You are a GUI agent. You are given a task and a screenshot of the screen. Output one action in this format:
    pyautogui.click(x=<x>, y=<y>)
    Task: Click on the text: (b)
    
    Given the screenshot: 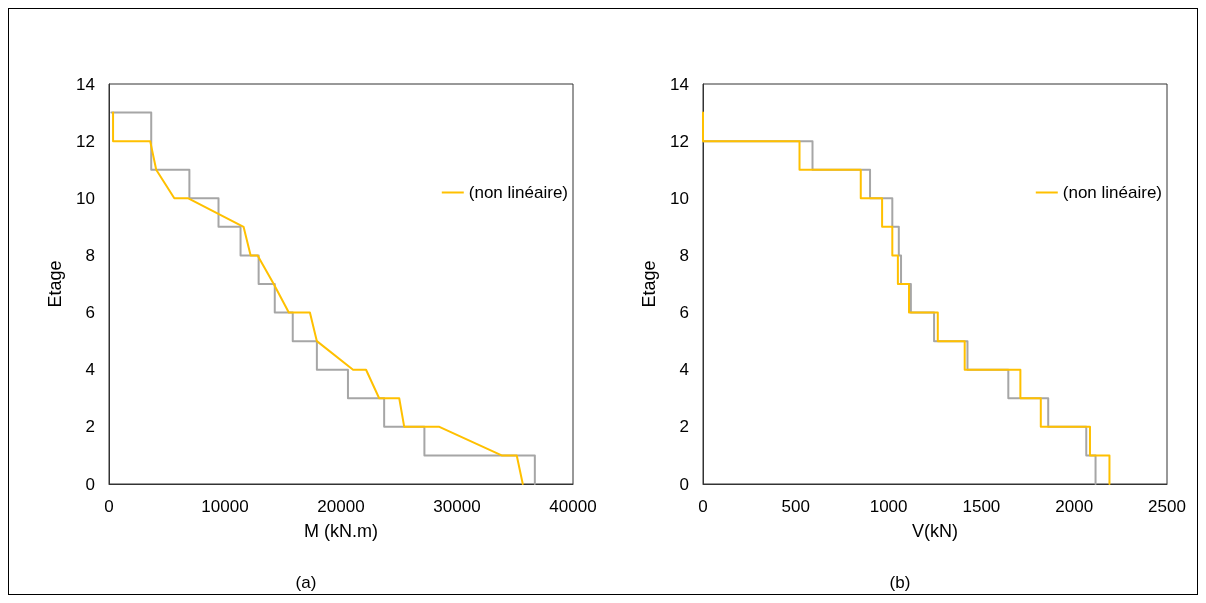 What is the action you would take?
    pyautogui.click(x=900, y=582)
    